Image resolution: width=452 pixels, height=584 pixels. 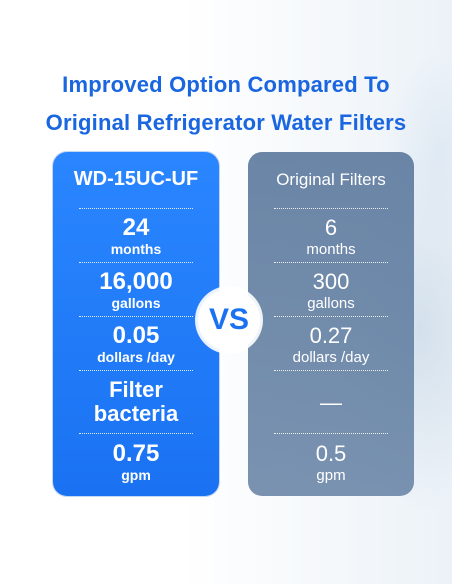 I want to click on stat-value: —, so click(x=331, y=402).